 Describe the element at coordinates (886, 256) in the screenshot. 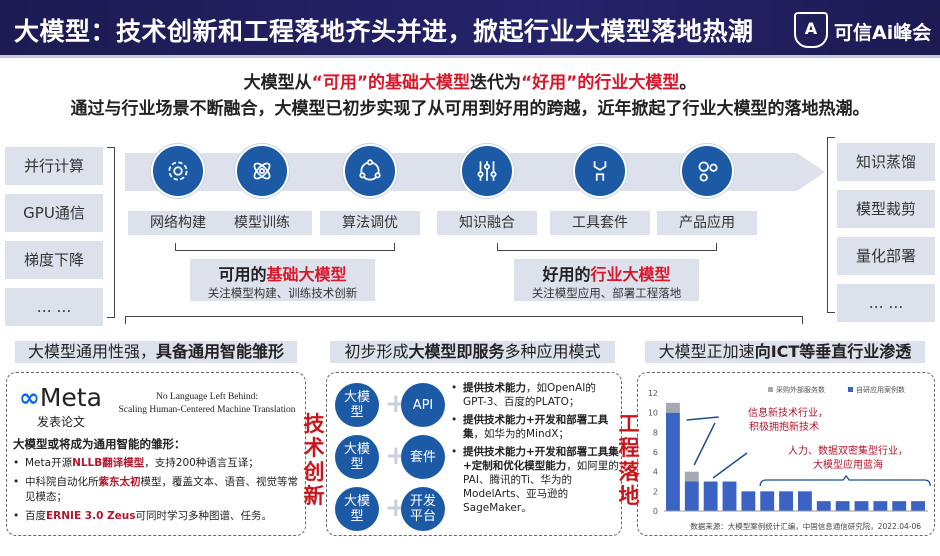

I see `right-technique-item: 量化部署` at that location.